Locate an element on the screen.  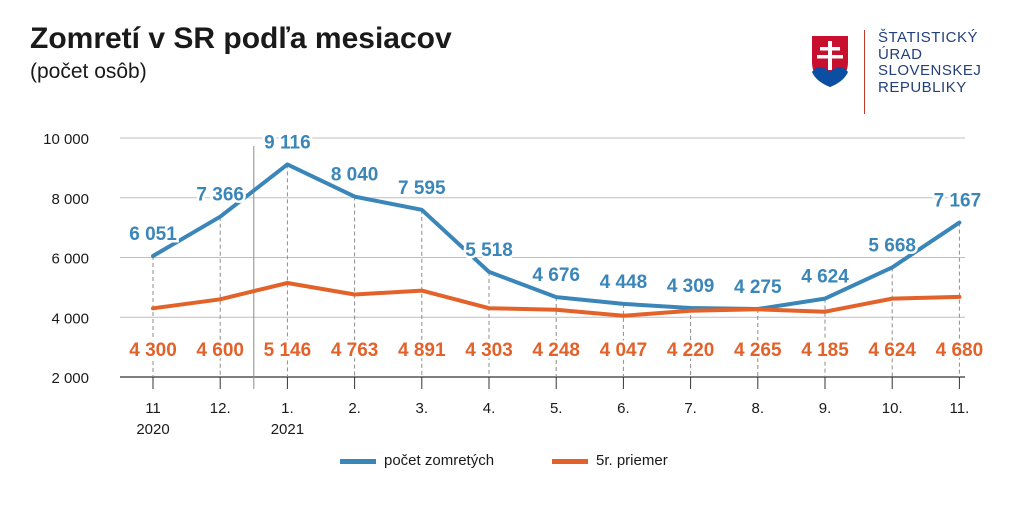
data-label-average: 4 185 is located at coordinates (825, 350).